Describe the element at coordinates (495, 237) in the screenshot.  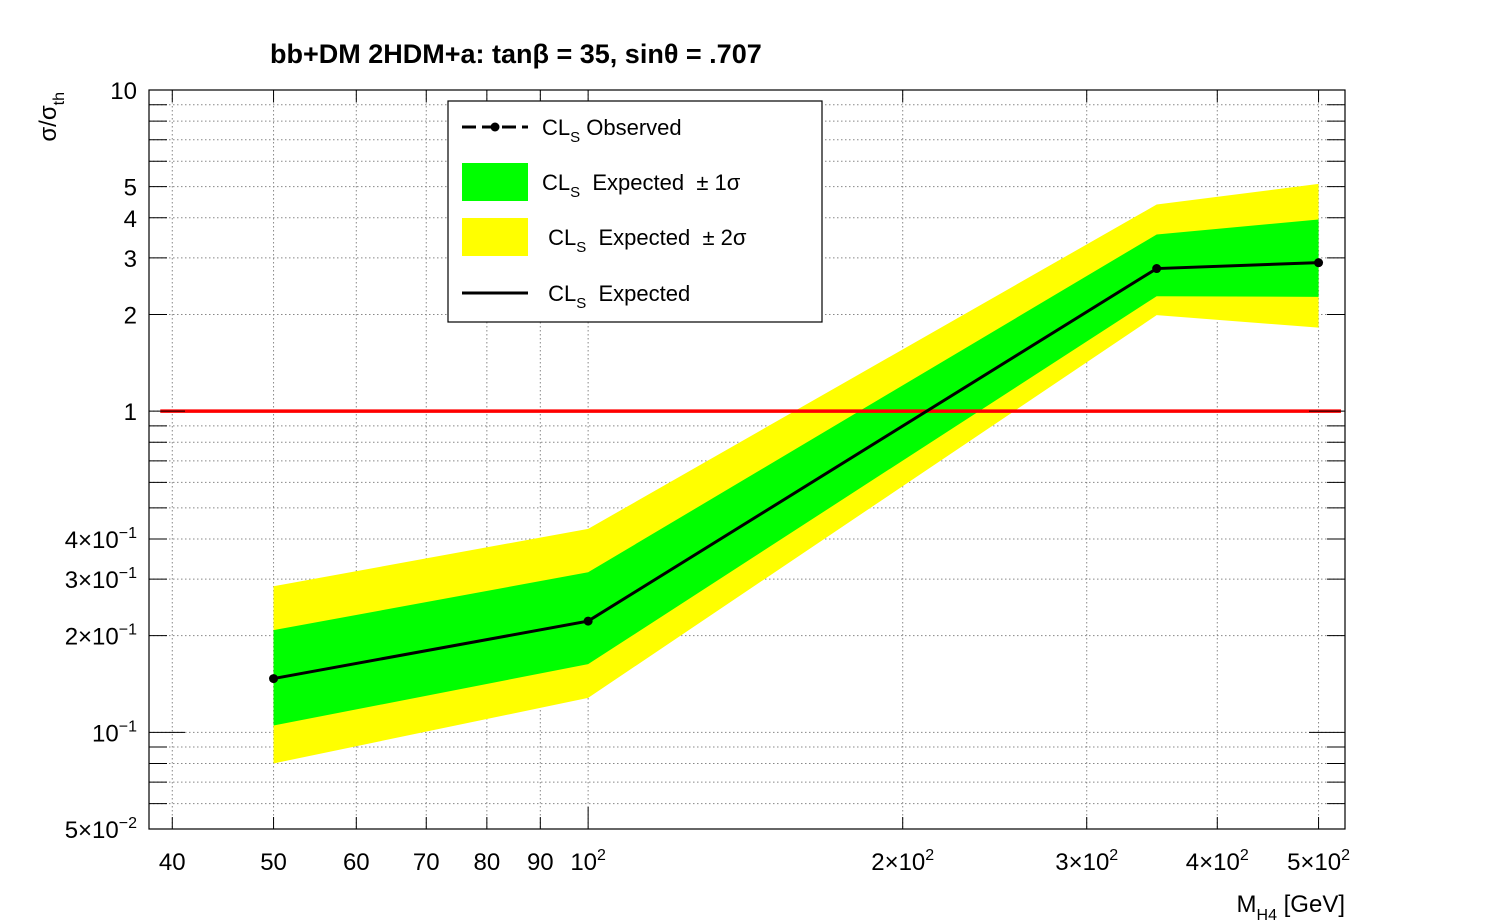
I see `legend-2sigma-swatch` at that location.